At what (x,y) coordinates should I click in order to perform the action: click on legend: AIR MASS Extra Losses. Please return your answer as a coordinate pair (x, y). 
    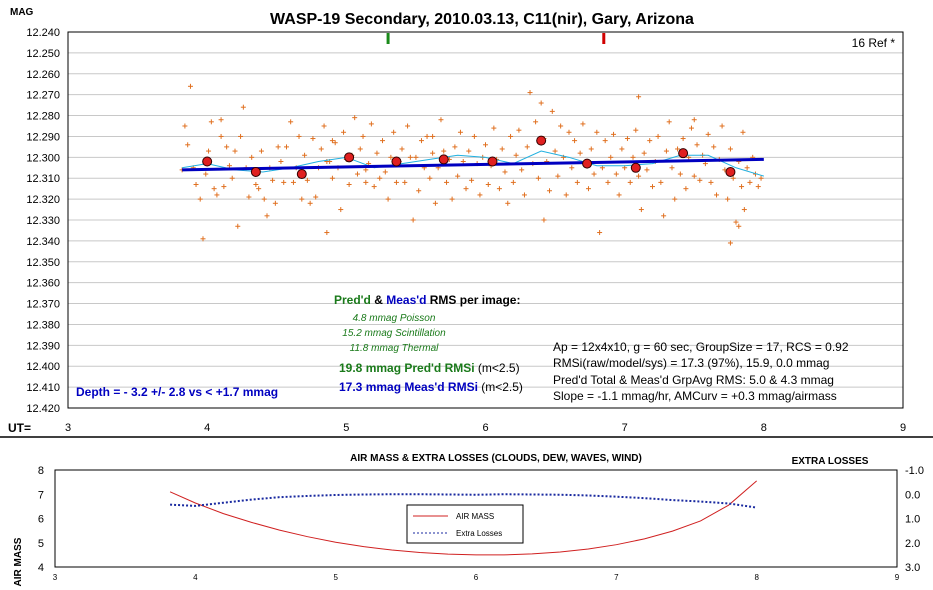
    Looking at the image, I should click on (465, 524).